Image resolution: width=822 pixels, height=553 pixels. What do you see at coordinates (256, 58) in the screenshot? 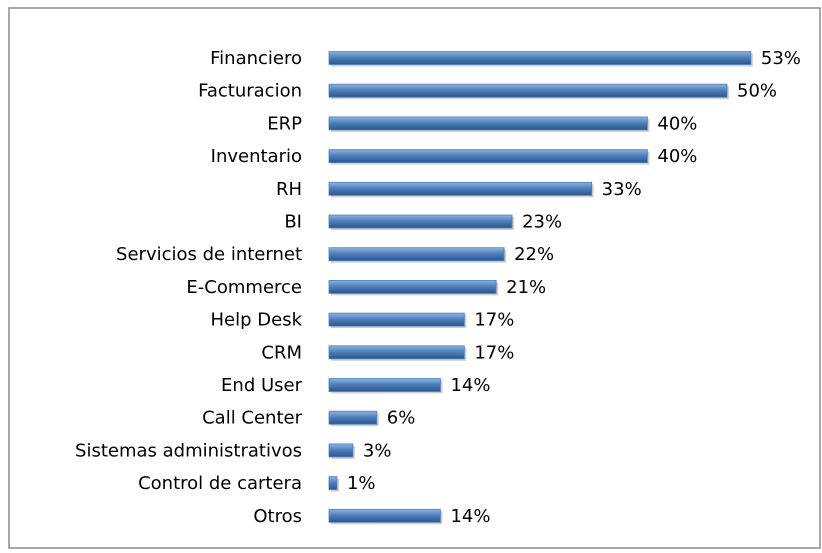
I see `category-label: Financiero` at bounding box center [256, 58].